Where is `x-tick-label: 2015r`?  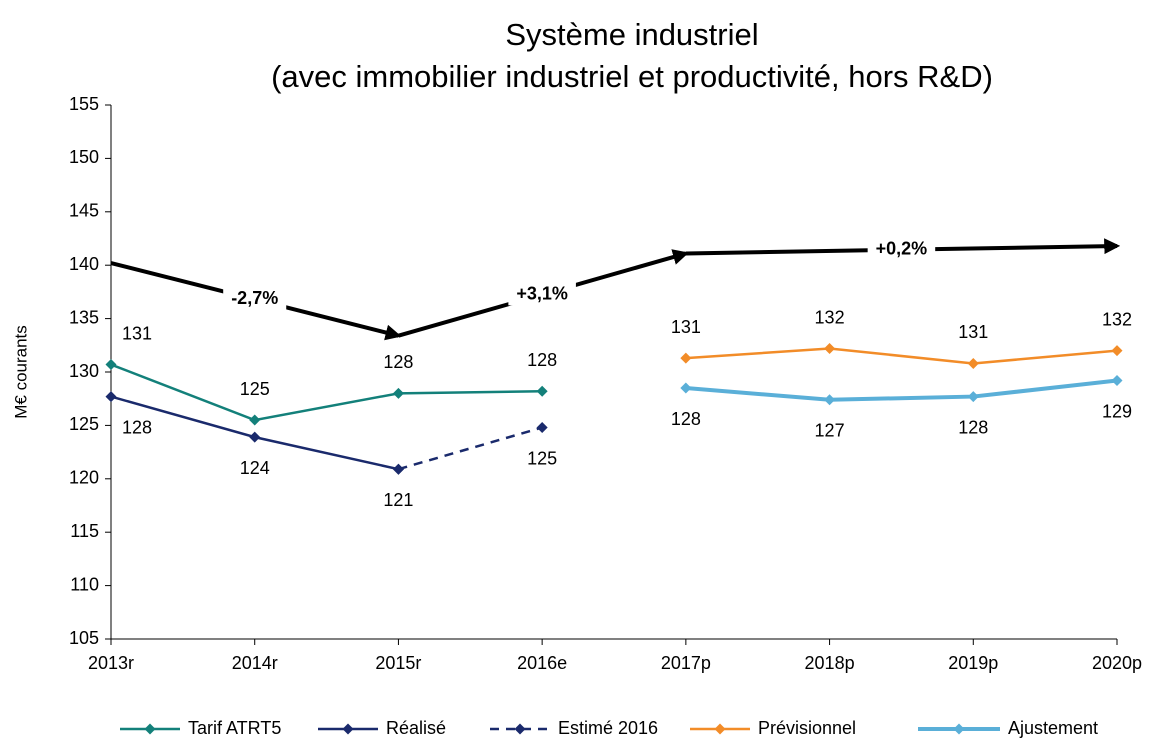
x-tick-label: 2015r is located at coordinates (398, 663).